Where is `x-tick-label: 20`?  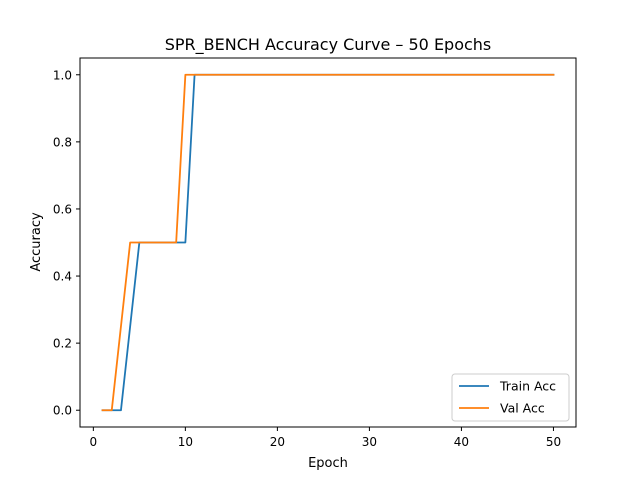 x-tick-label: 20 is located at coordinates (277, 442).